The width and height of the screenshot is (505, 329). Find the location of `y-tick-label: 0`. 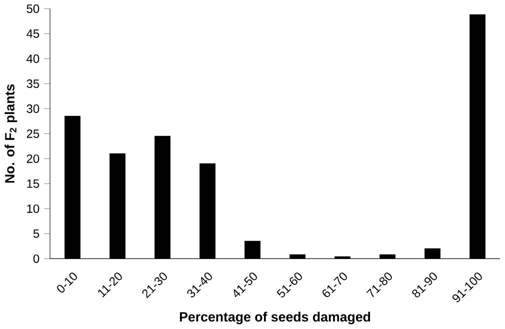

y-tick-label: 0 is located at coordinates (36, 259).